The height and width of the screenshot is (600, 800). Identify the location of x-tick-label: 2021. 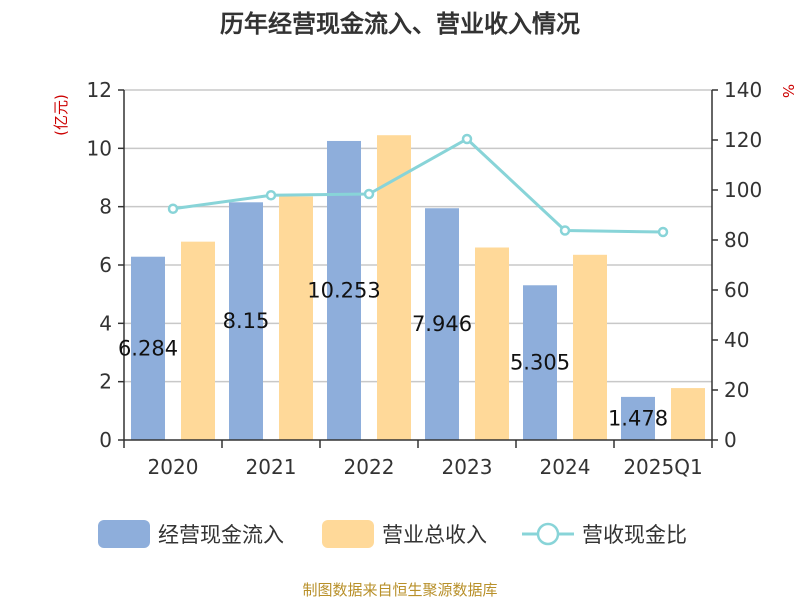
(271, 467).